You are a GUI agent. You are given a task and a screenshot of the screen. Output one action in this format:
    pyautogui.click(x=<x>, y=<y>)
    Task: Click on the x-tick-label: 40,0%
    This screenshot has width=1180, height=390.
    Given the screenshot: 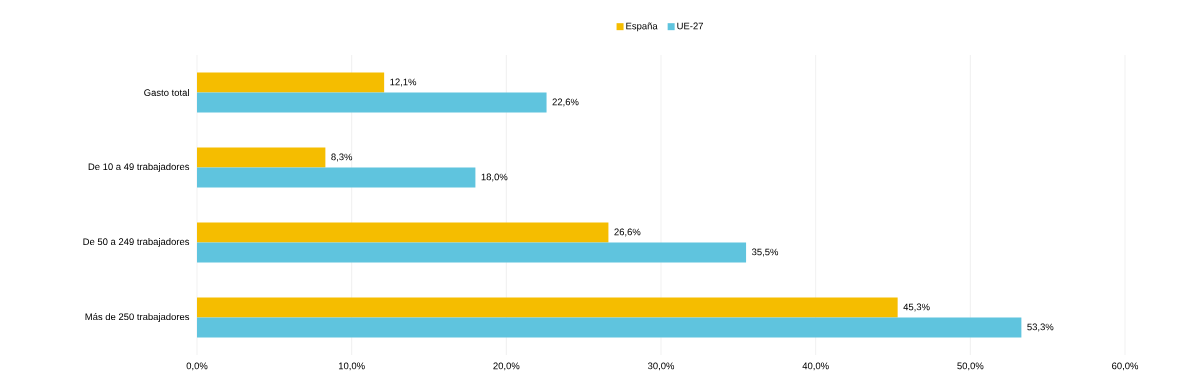 What is the action you would take?
    pyautogui.click(x=815, y=366)
    